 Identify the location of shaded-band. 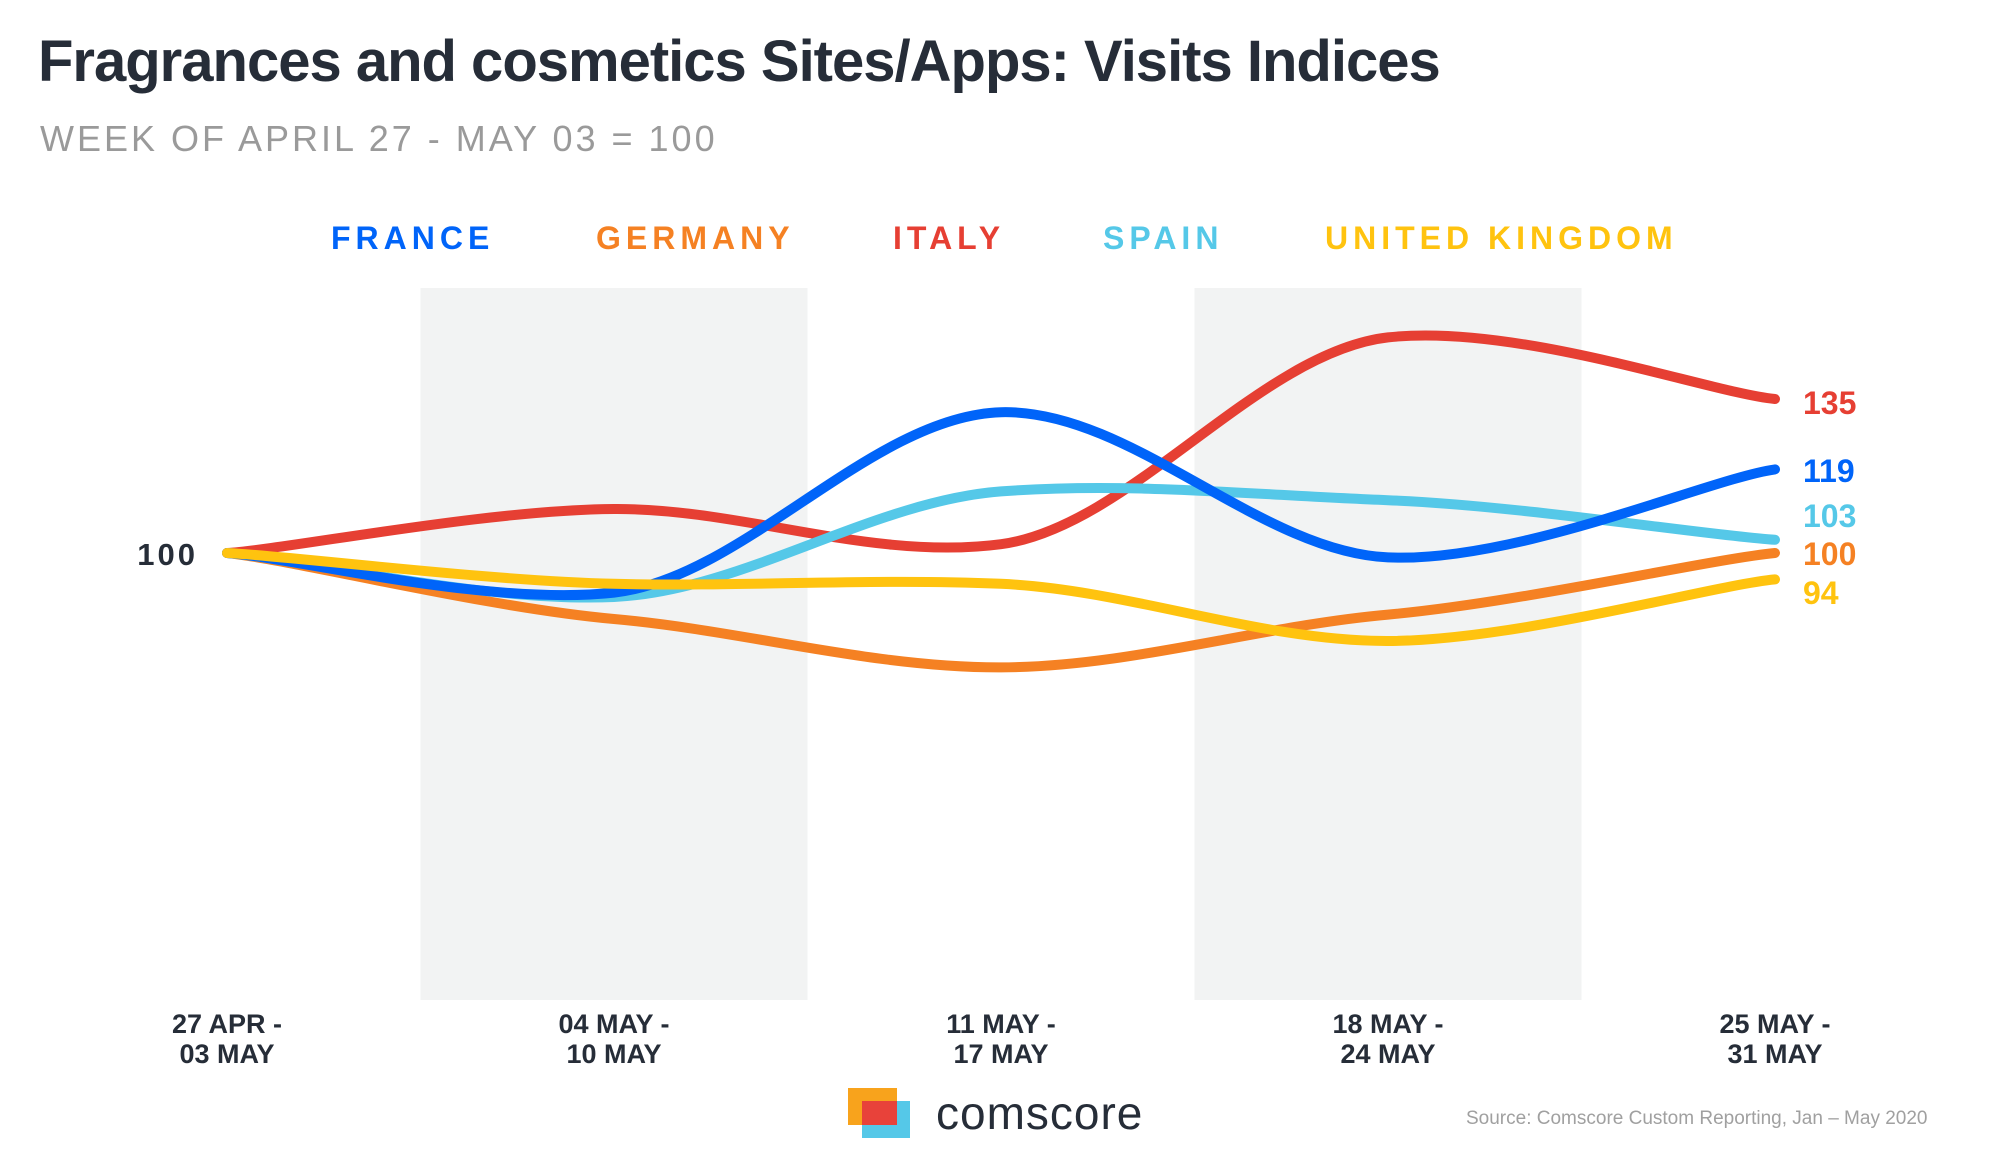
(614, 644).